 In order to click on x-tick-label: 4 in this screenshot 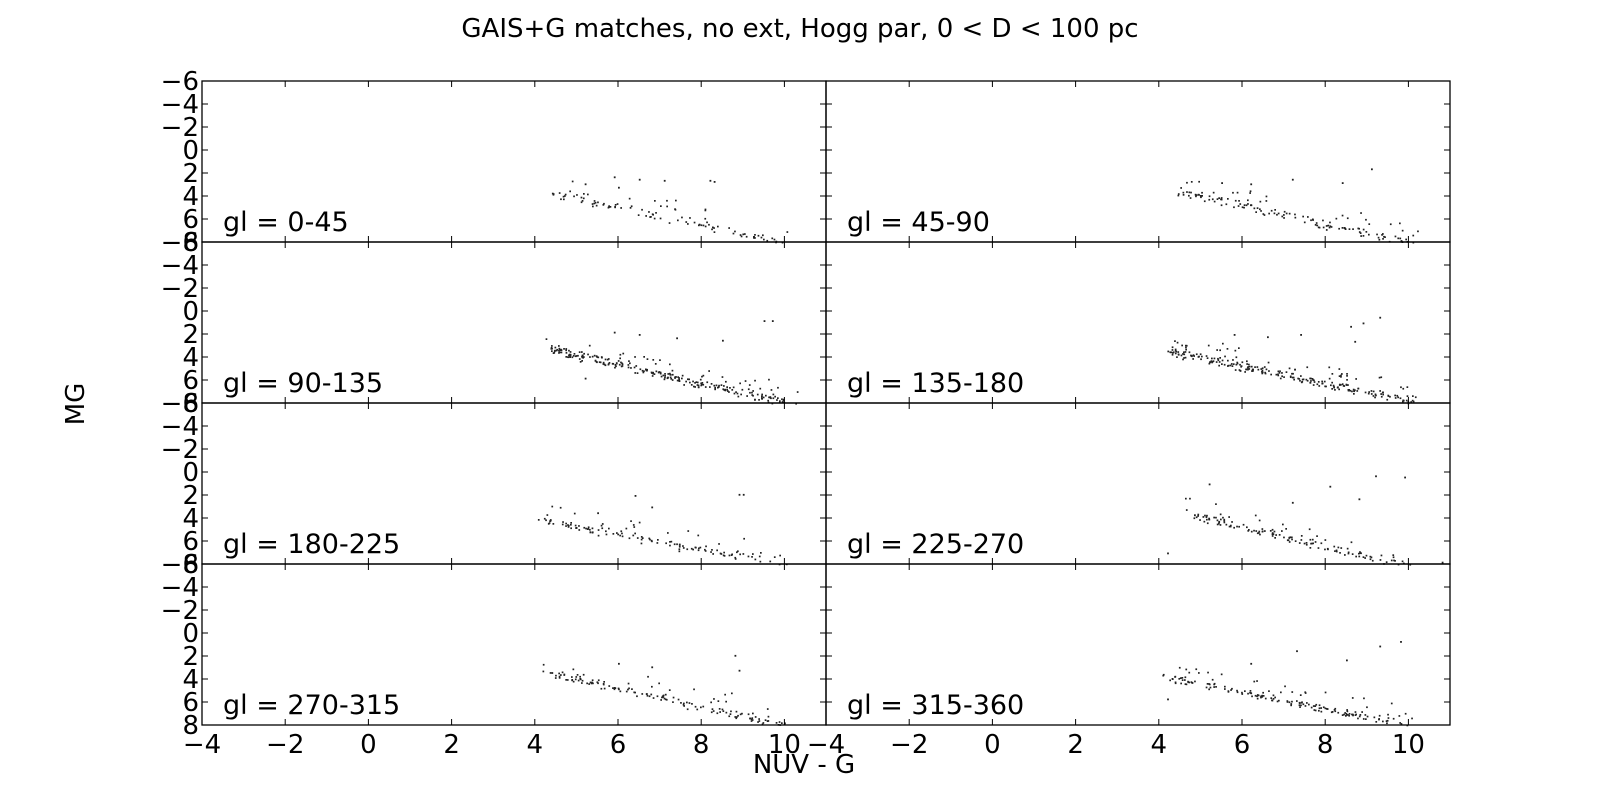, I will do `click(535, 745)`.